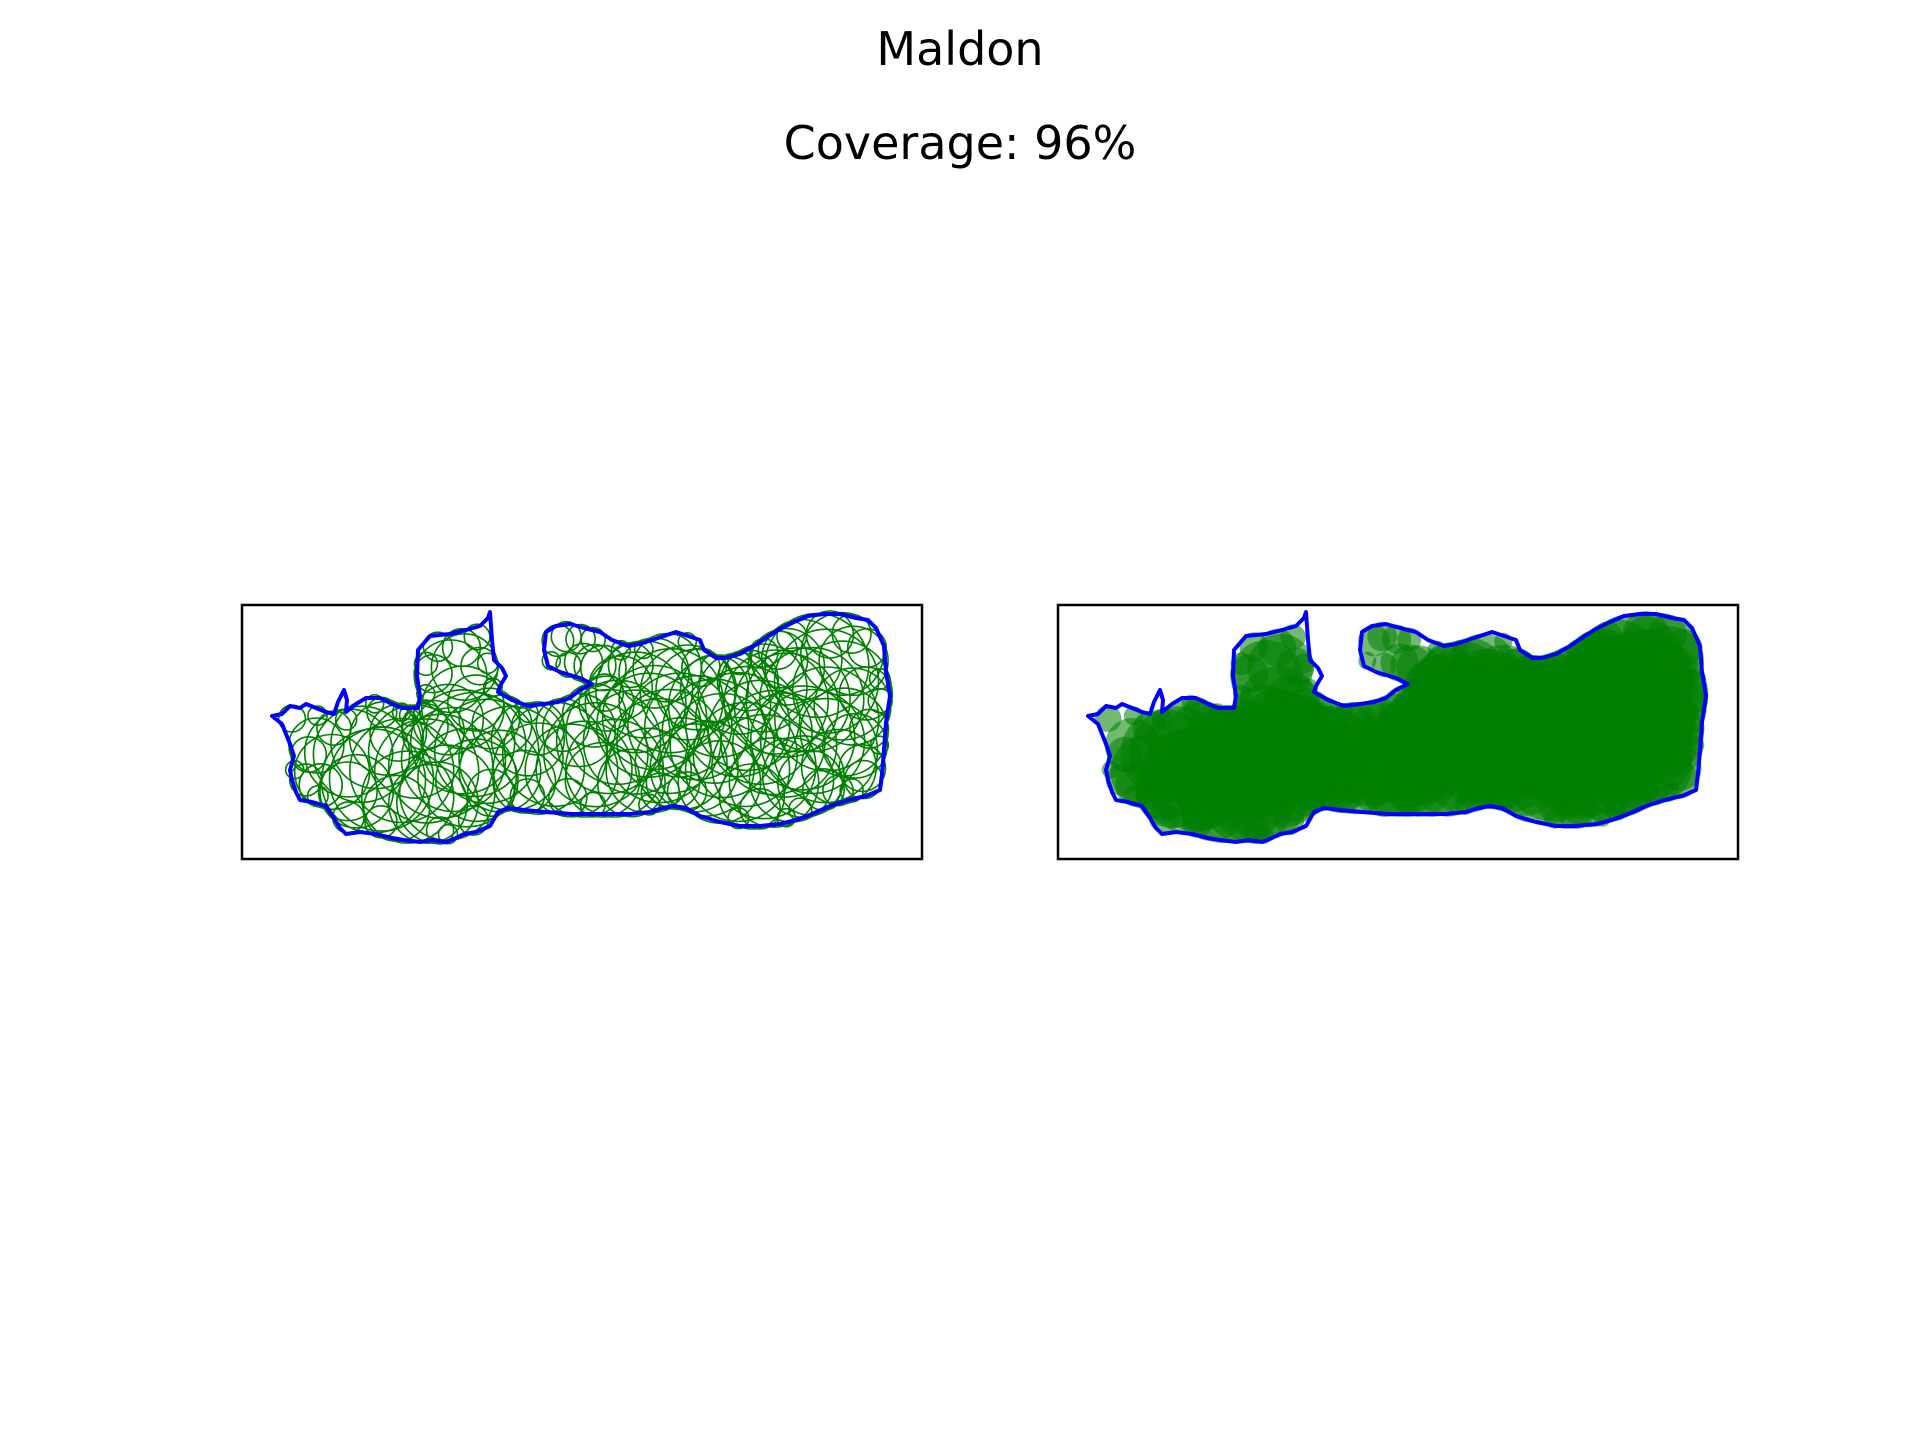 The image size is (1920, 1440). I want to click on left-axes-frame, so click(582, 732).